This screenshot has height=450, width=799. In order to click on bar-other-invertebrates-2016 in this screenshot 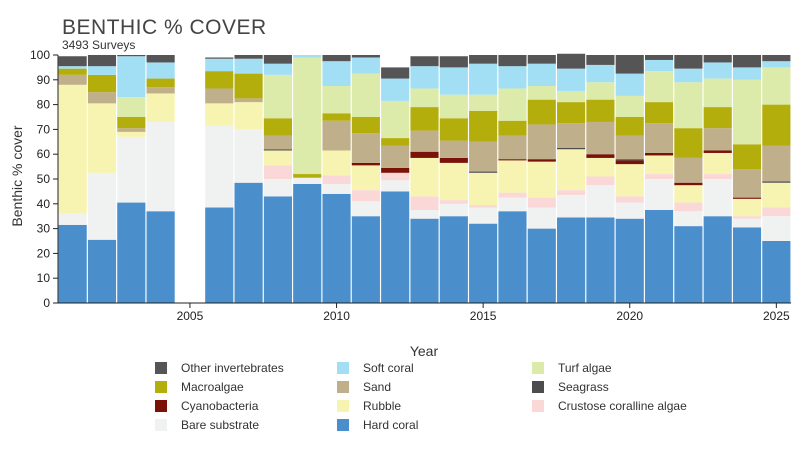, I will do `click(512, 61)`.